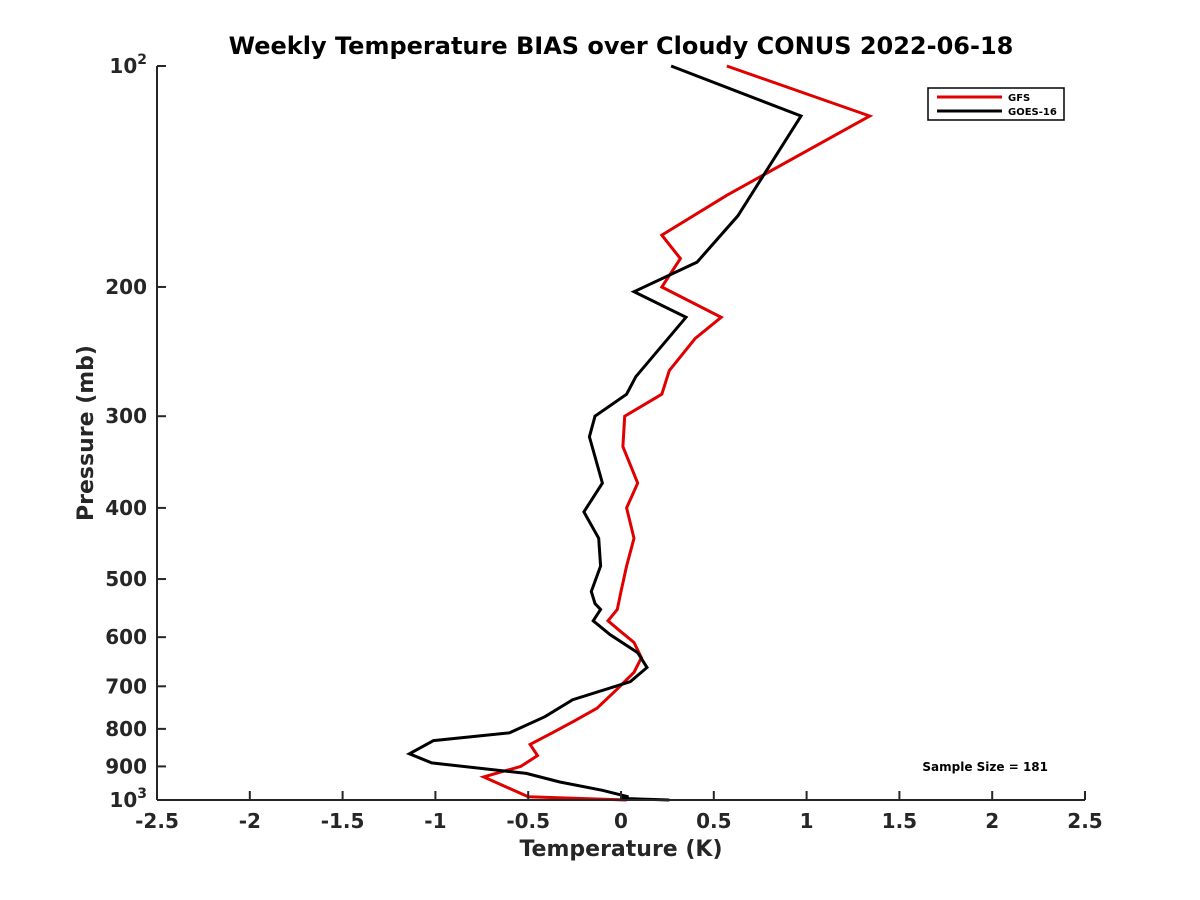  I want to click on y-tick-label: 10³, so click(128, 799).